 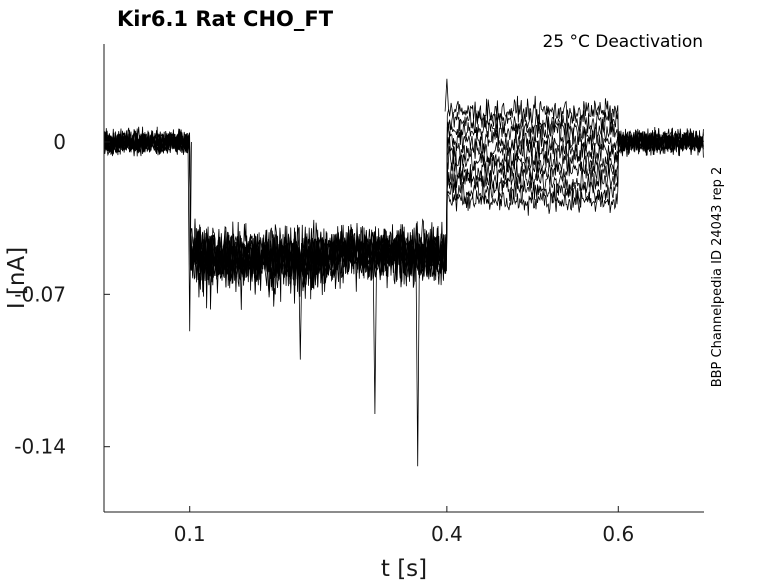 What do you see at coordinates (190, 534) in the screenshot?
I see `x-tick-label: 0.1` at bounding box center [190, 534].